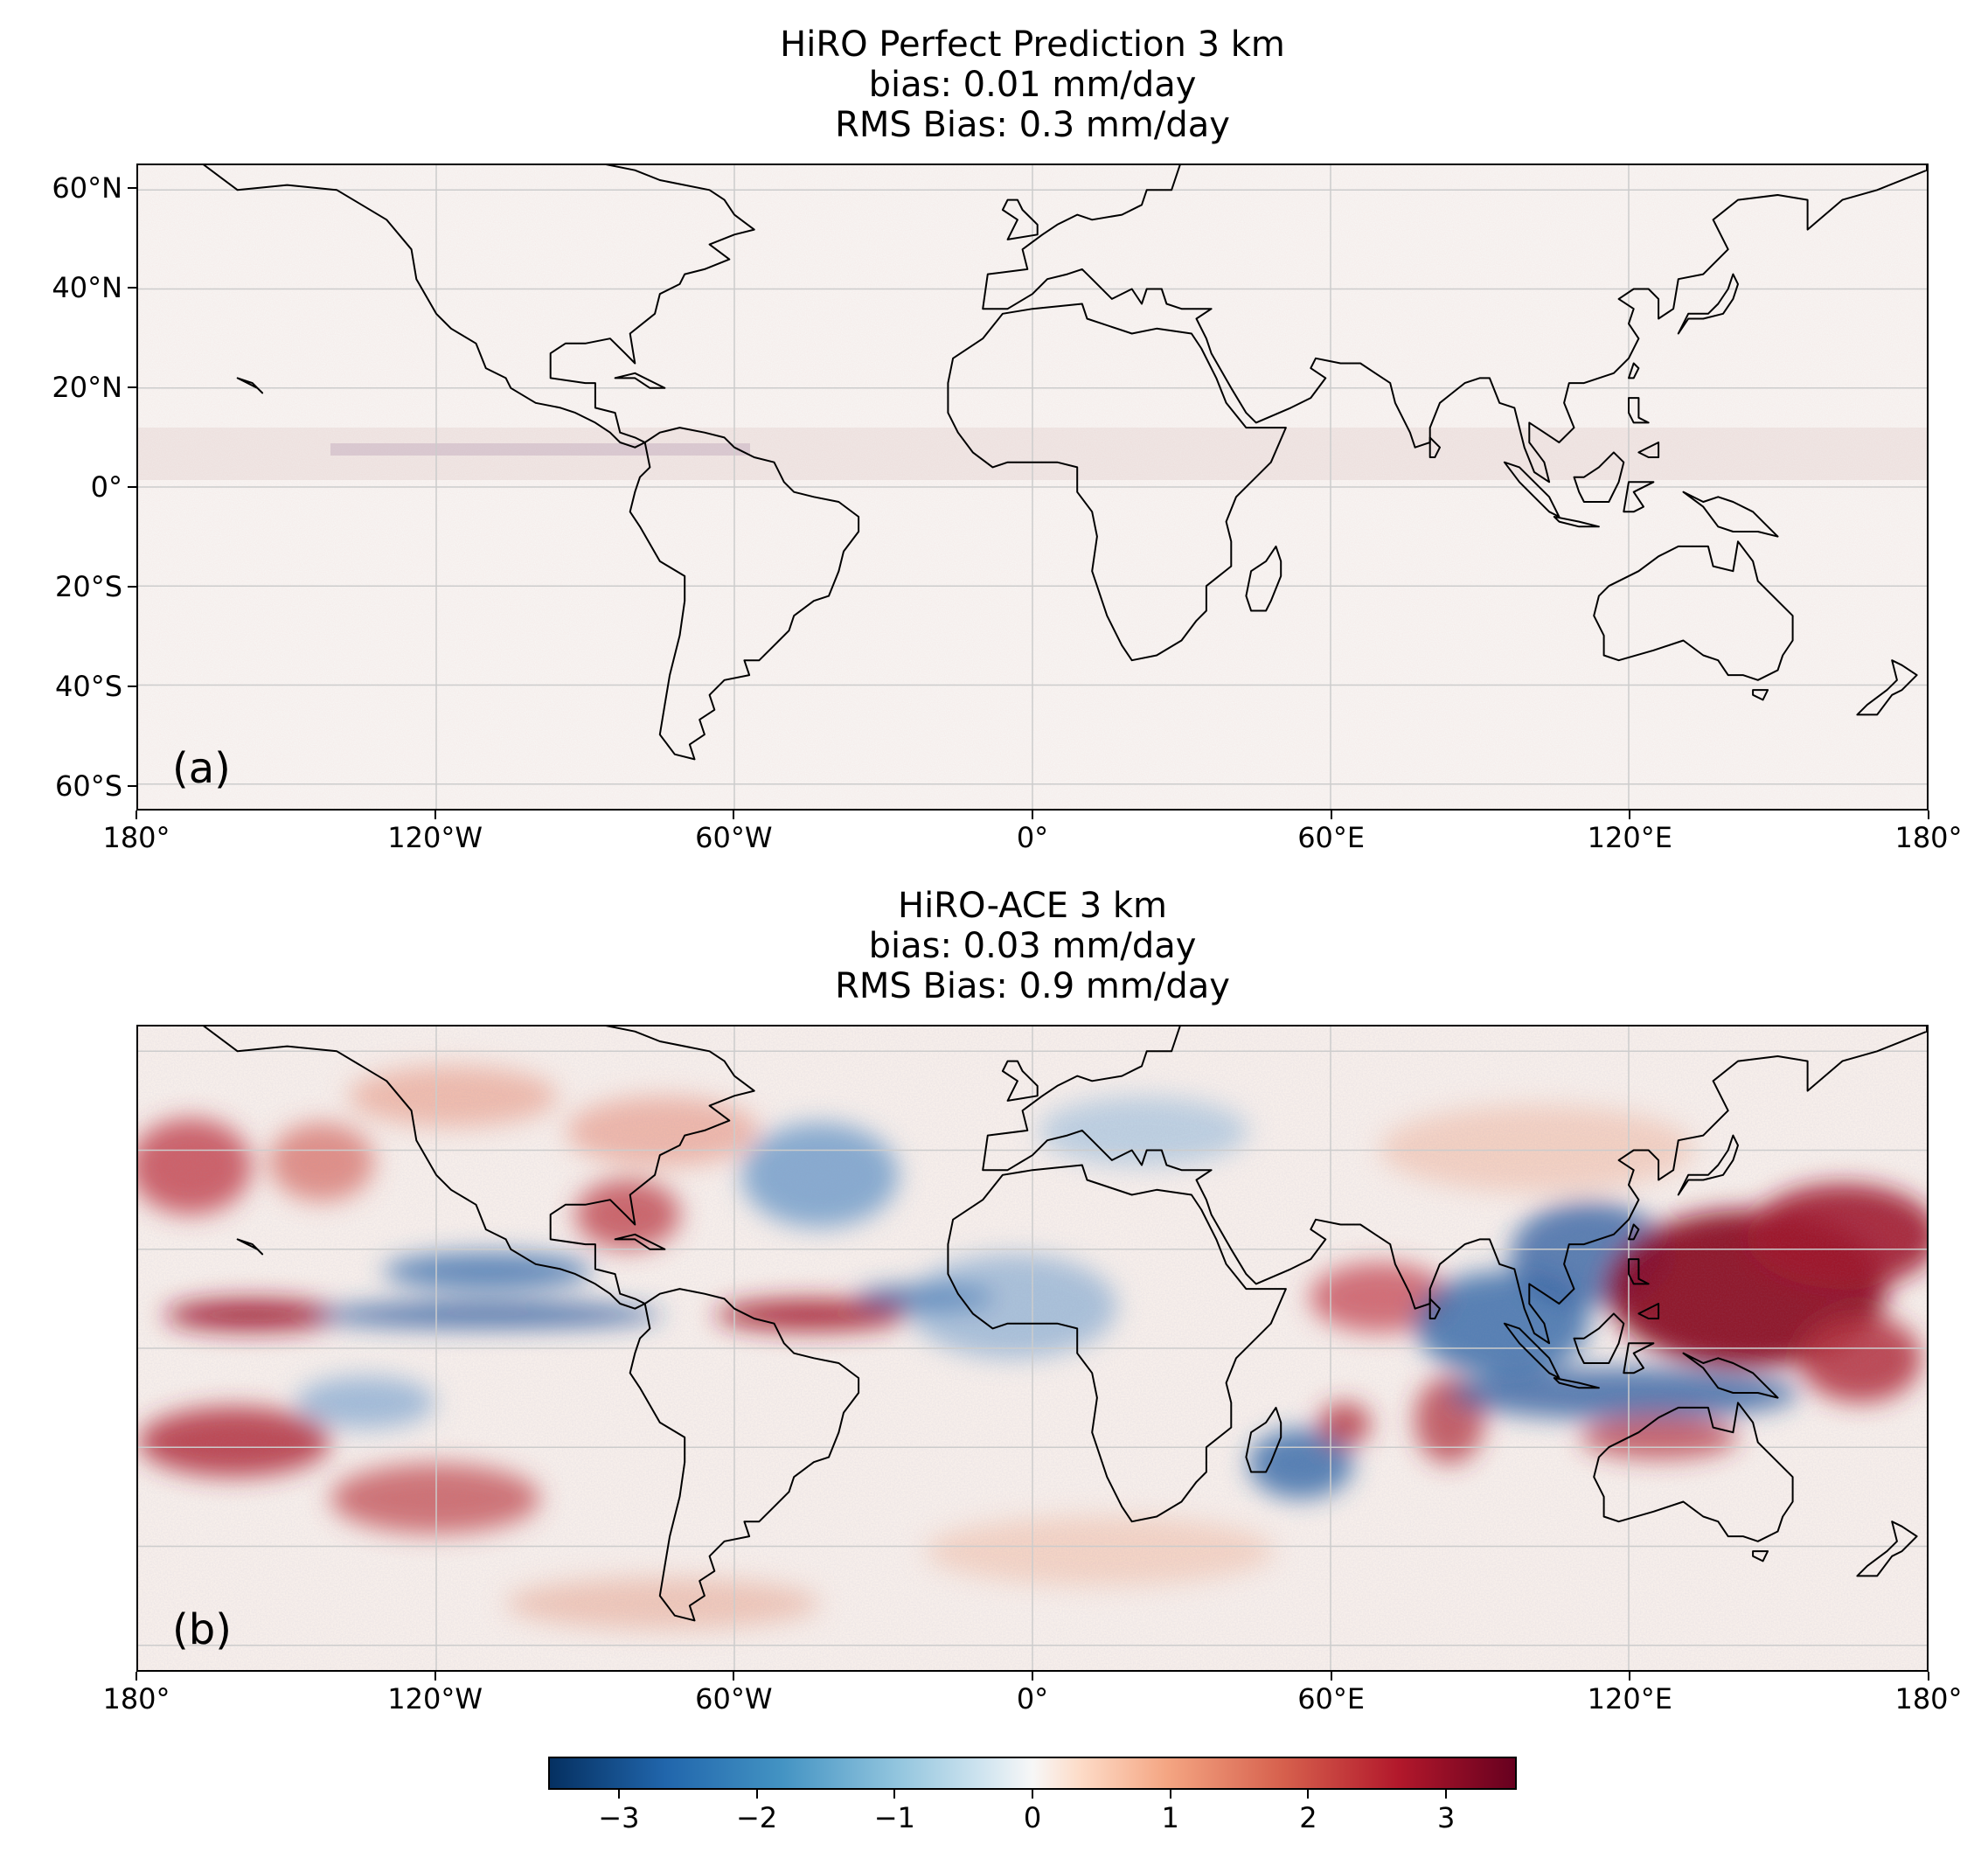 This screenshot has height=1865, width=1988. What do you see at coordinates (894, 1817) in the screenshot?
I see `colorbar-tick-label: −1` at bounding box center [894, 1817].